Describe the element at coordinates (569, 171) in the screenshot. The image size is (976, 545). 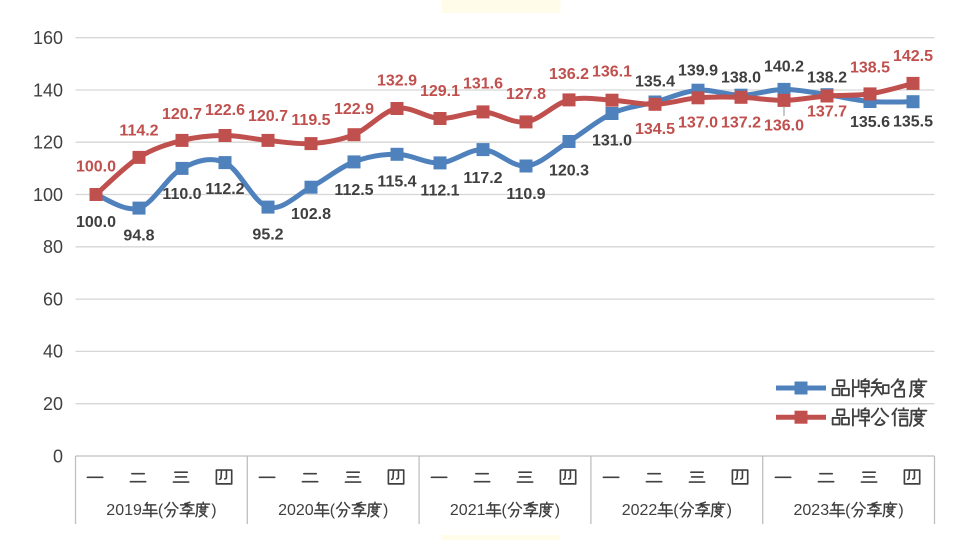
I see `svg-text: 120.3` at that location.